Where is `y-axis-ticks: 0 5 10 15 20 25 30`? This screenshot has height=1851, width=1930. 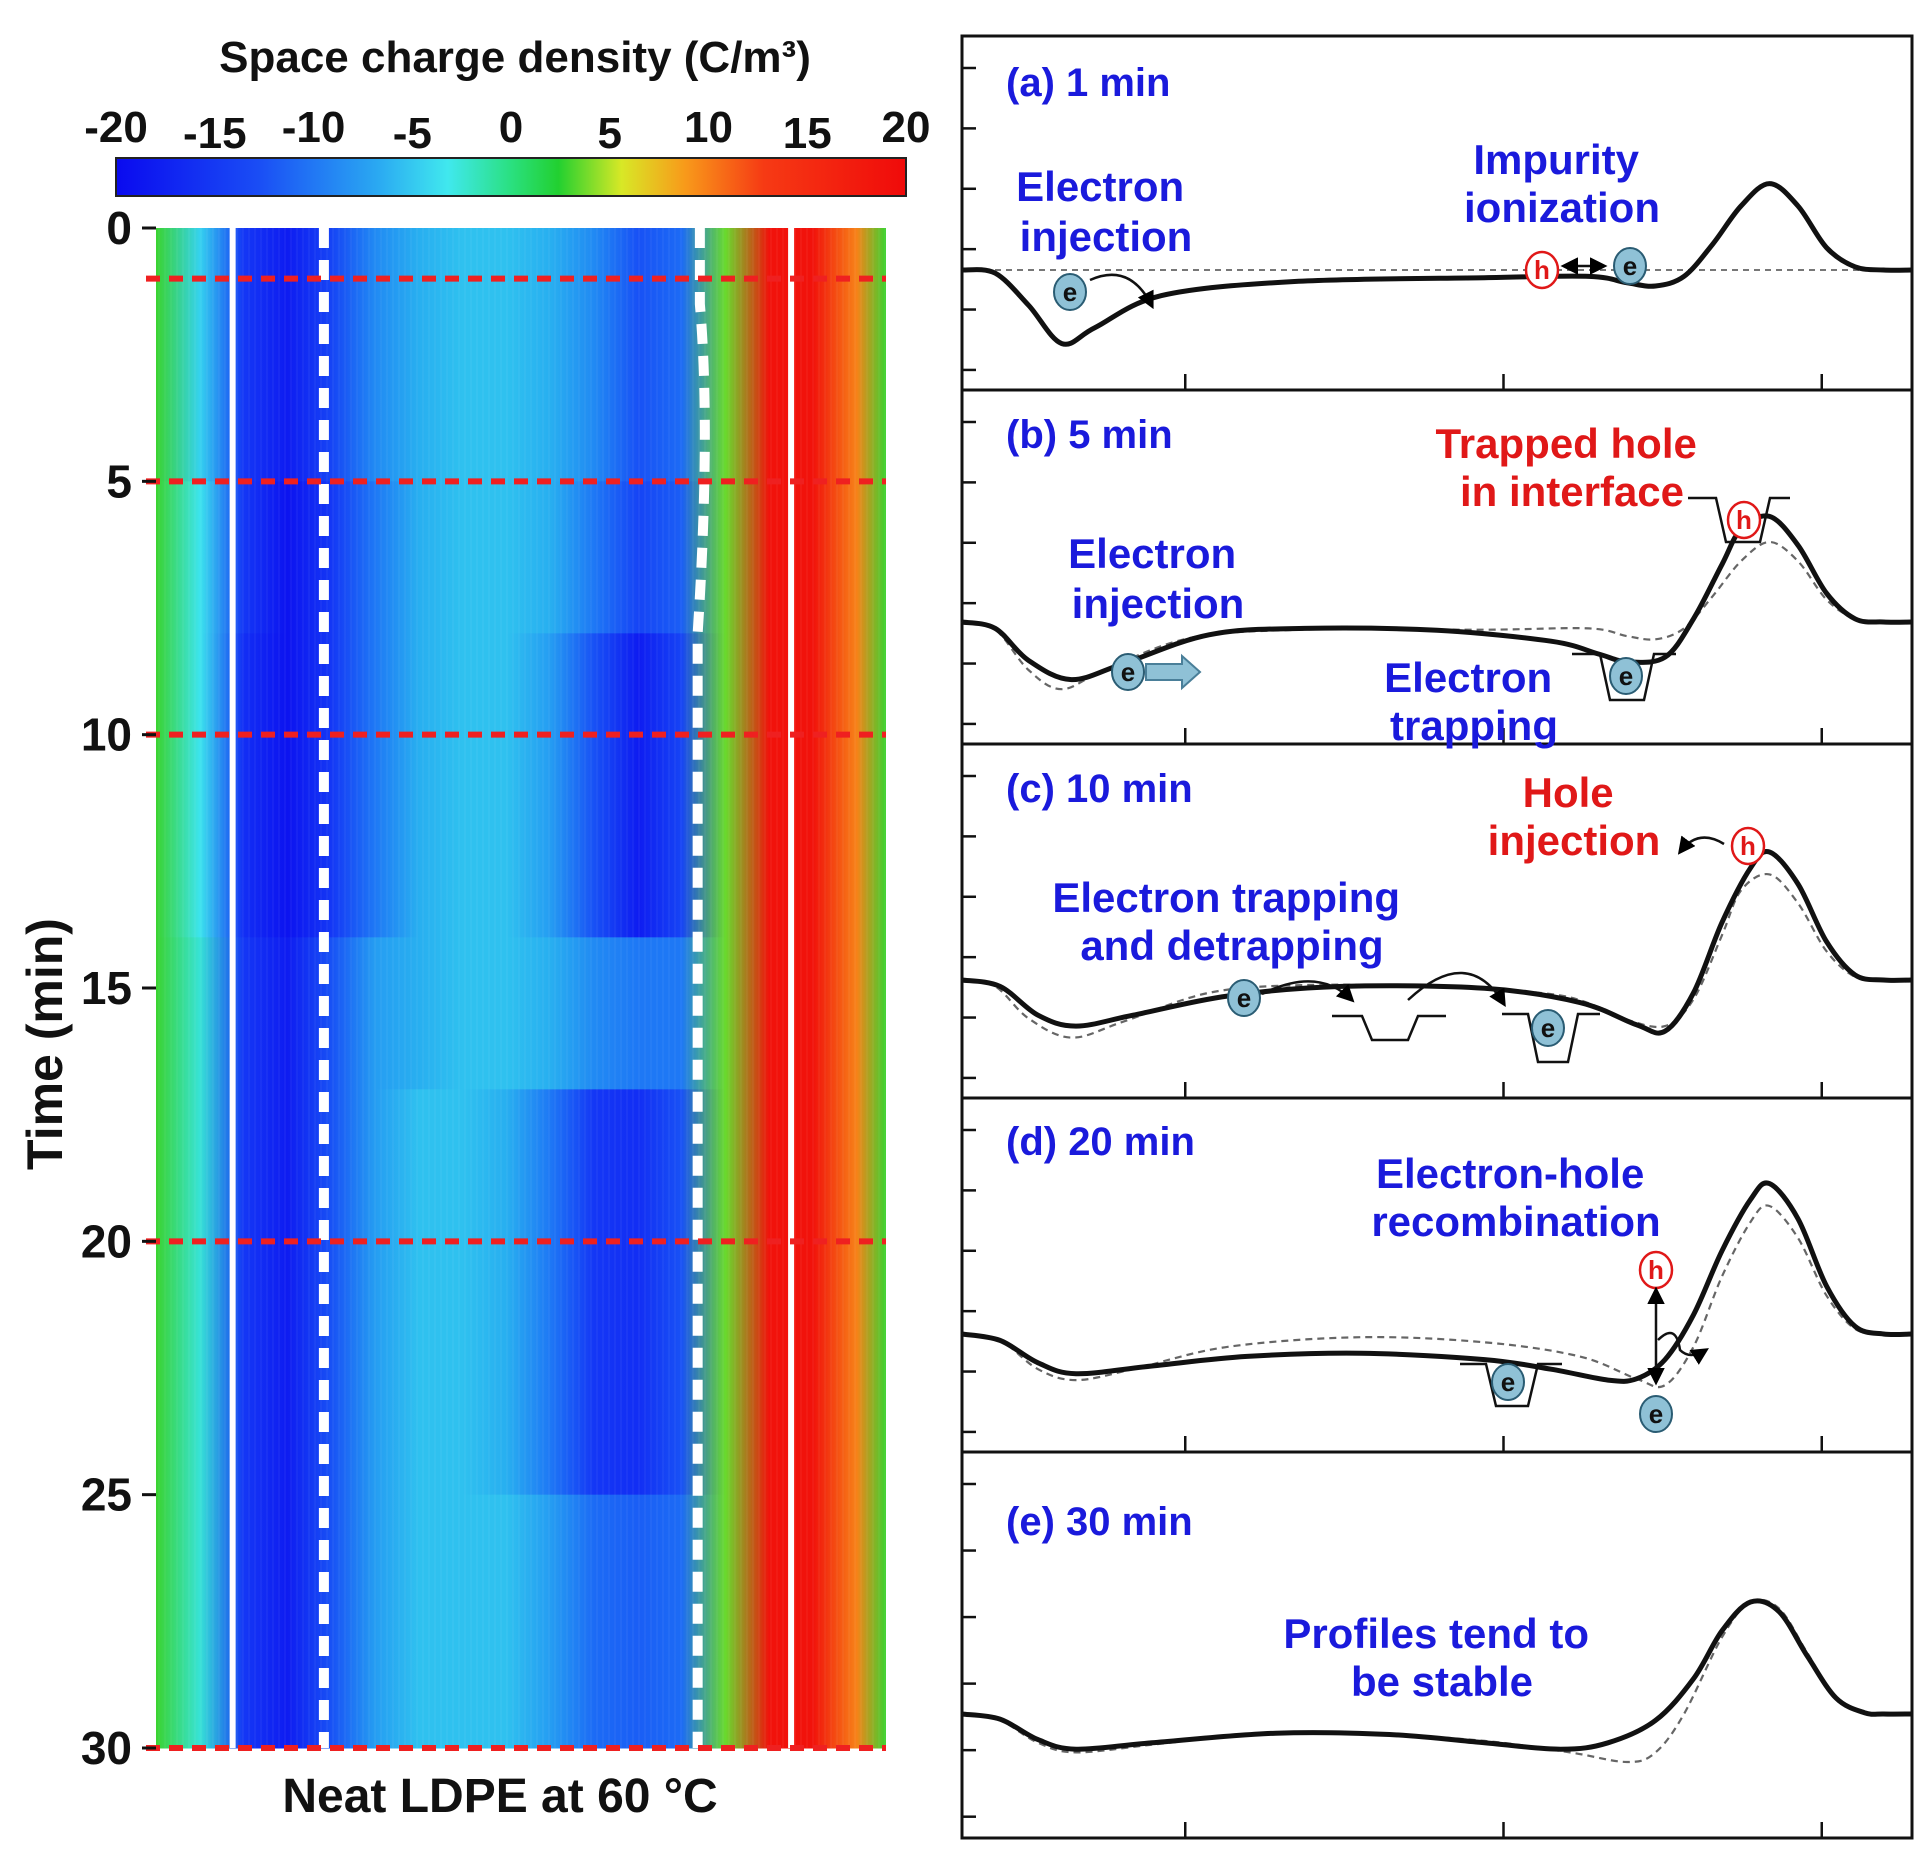 y-axis-ticks: 0 5 10 15 20 25 30 is located at coordinates (118, 988).